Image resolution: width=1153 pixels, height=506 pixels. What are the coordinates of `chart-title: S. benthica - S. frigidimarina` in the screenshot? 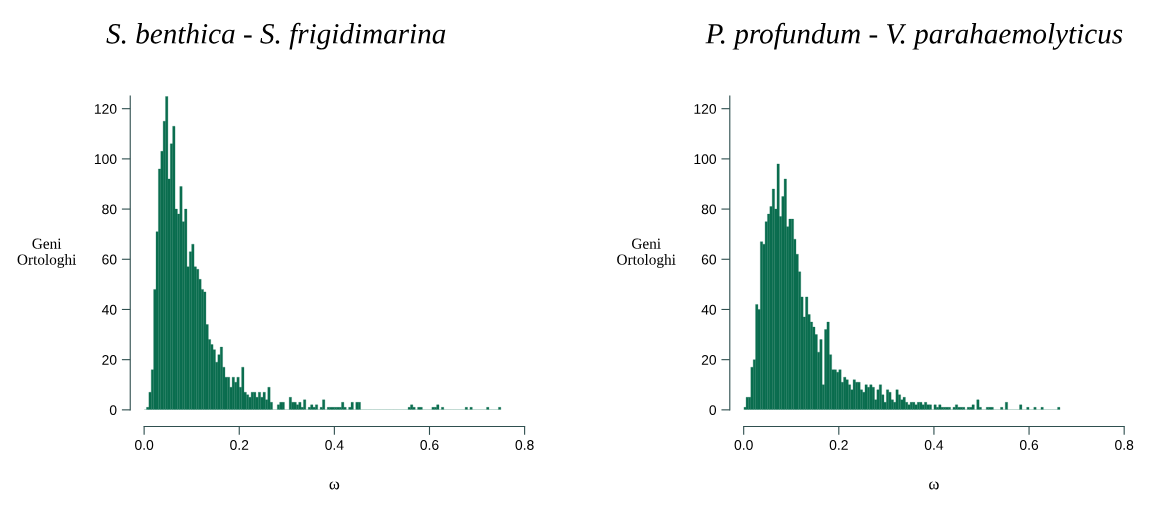 It's located at (276, 36).